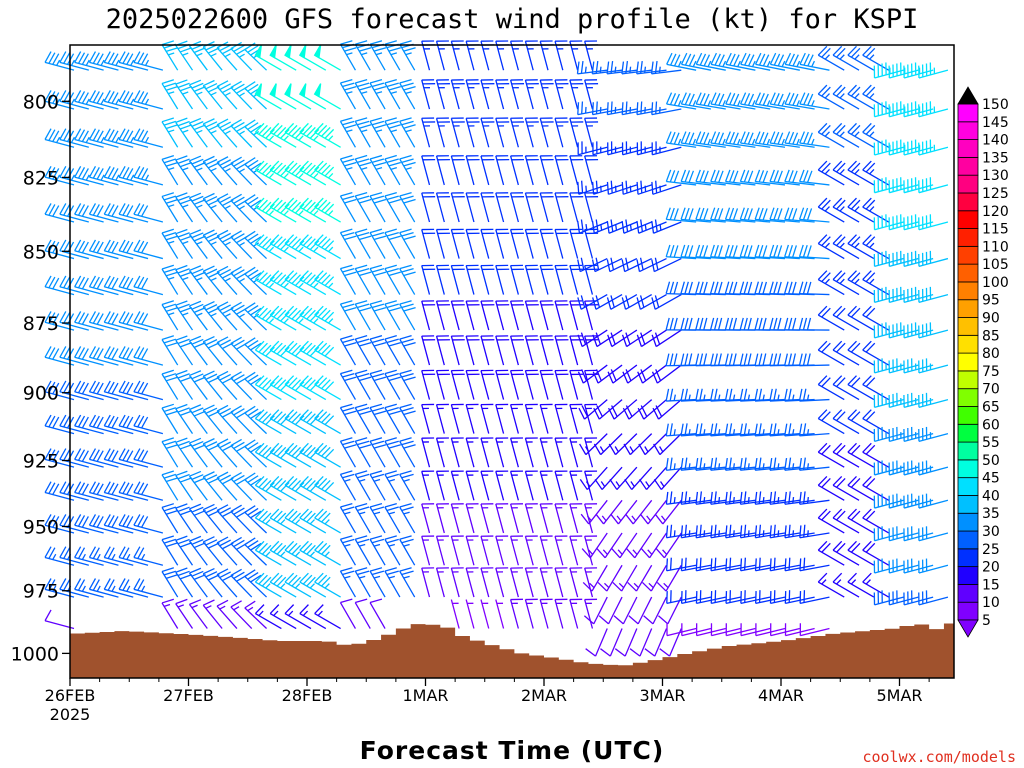 The height and width of the screenshot is (768, 1024). I want to click on colorbar-label: 130, so click(995, 176).